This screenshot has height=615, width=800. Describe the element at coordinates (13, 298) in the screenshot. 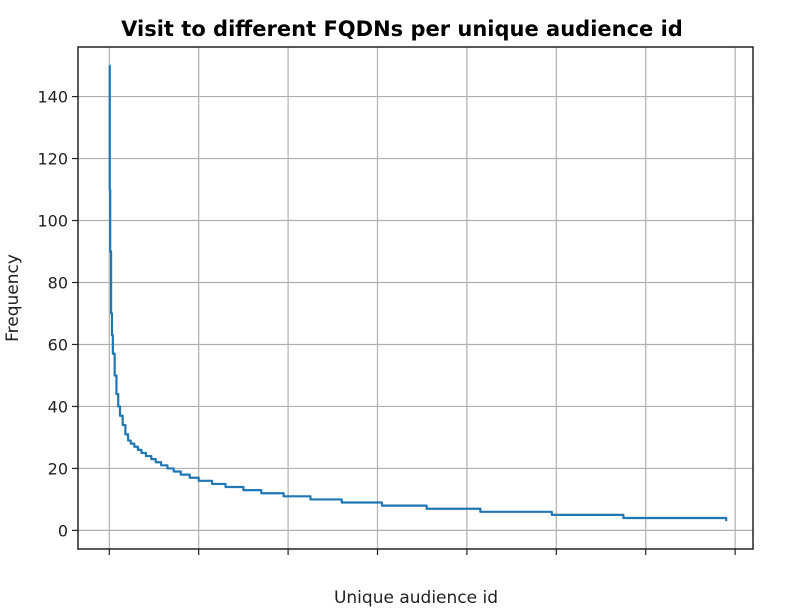

I see `y-axis-label: Frequency` at that location.